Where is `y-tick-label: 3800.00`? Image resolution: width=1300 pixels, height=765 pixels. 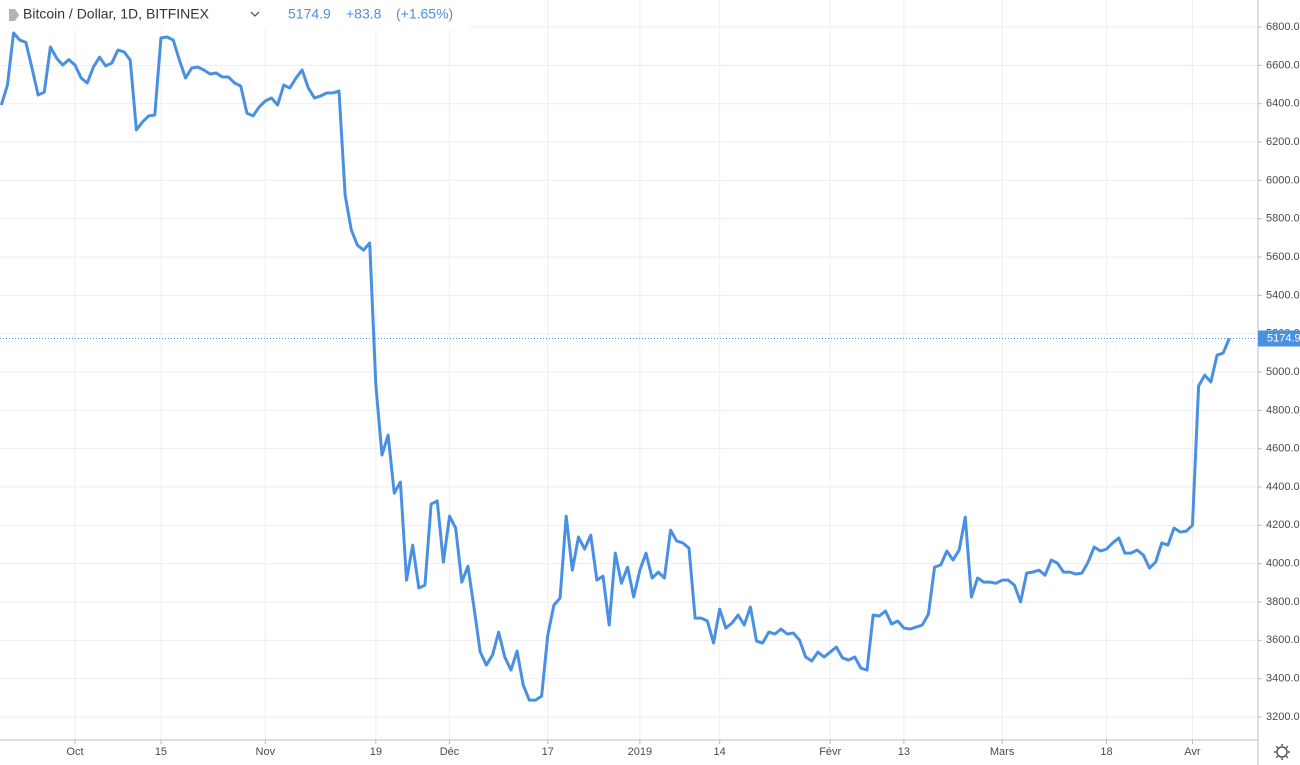 y-tick-label: 3800.00 is located at coordinates (1283, 602).